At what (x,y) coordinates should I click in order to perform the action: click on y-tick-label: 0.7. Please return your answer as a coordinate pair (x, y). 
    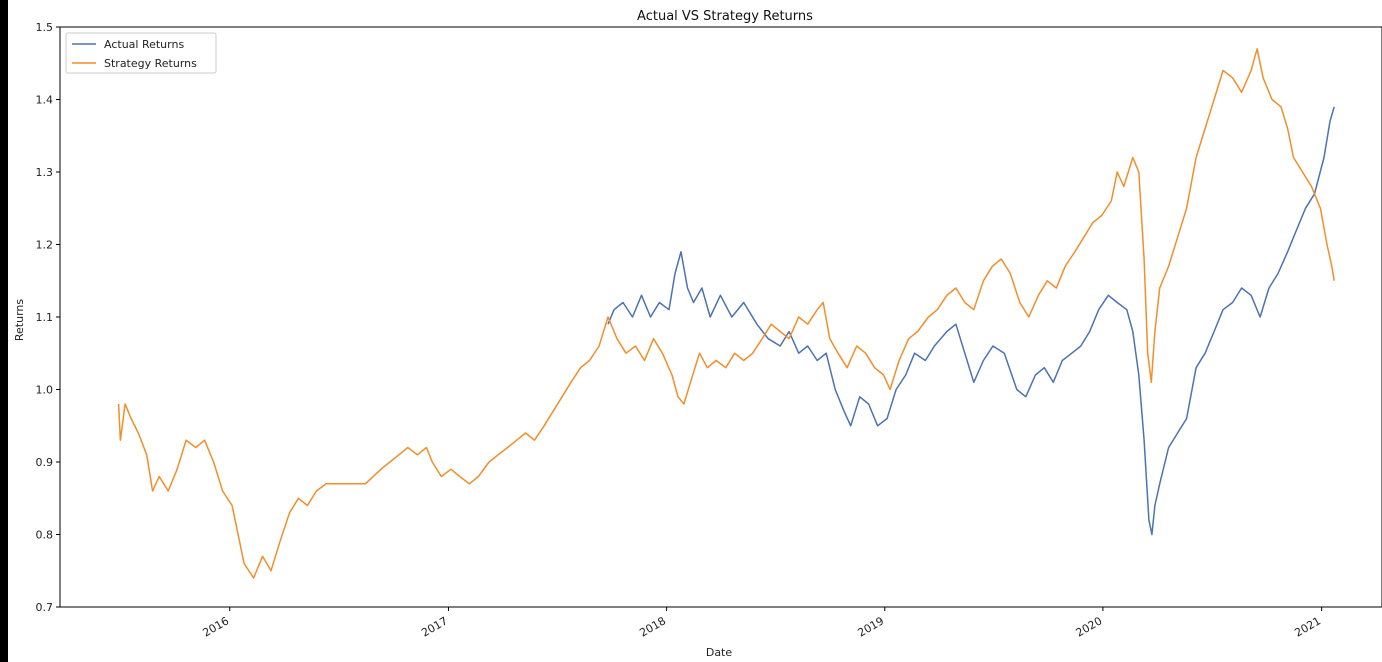
    Looking at the image, I should click on (45, 607).